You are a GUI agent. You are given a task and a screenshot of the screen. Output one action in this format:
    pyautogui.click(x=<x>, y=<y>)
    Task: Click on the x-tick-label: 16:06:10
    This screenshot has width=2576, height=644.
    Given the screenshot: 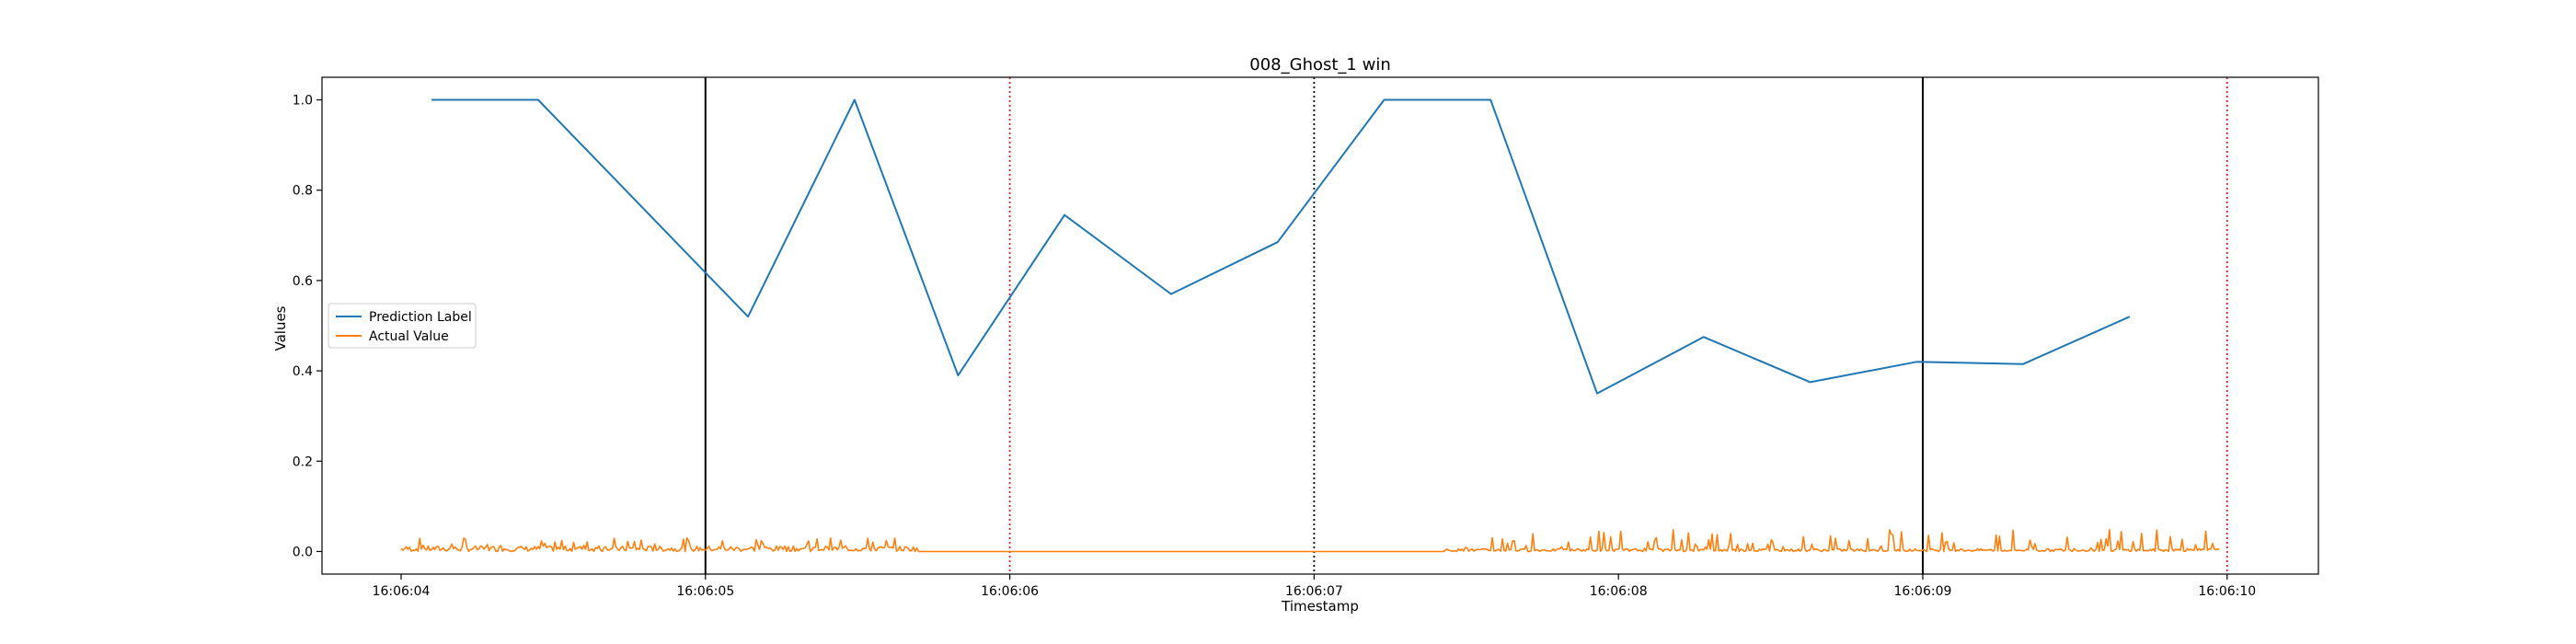 What is the action you would take?
    pyautogui.click(x=2227, y=591)
    